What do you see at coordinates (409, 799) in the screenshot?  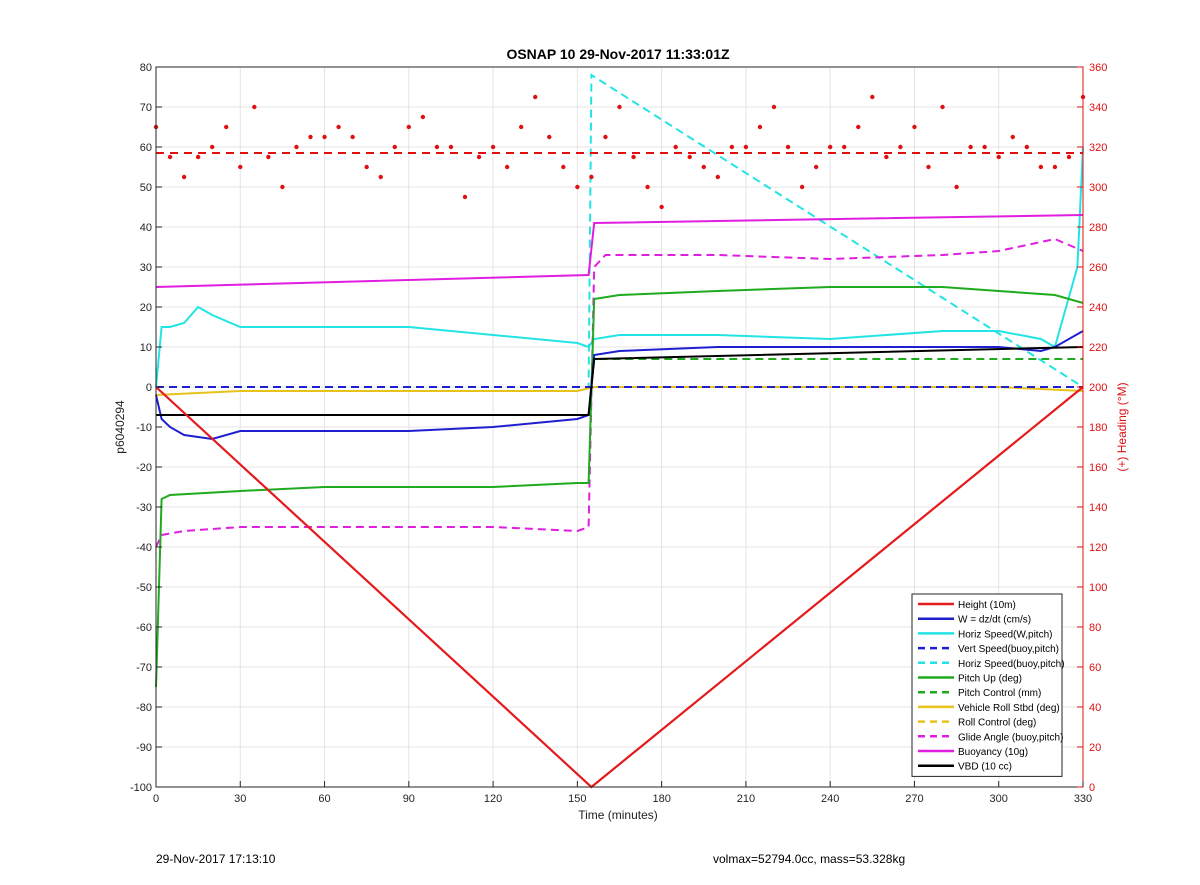 I see `x-tick-label: 90` at bounding box center [409, 799].